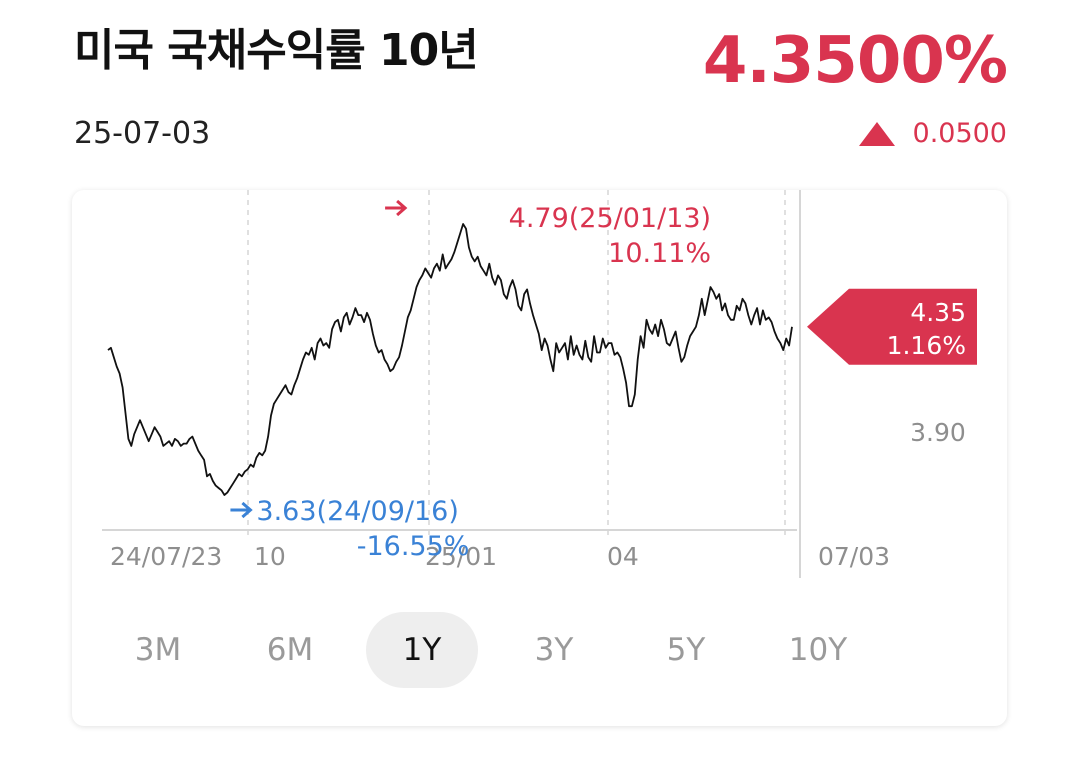  What do you see at coordinates (959, 133) in the screenshot?
I see `price-change-value: 0.0500` at bounding box center [959, 133].